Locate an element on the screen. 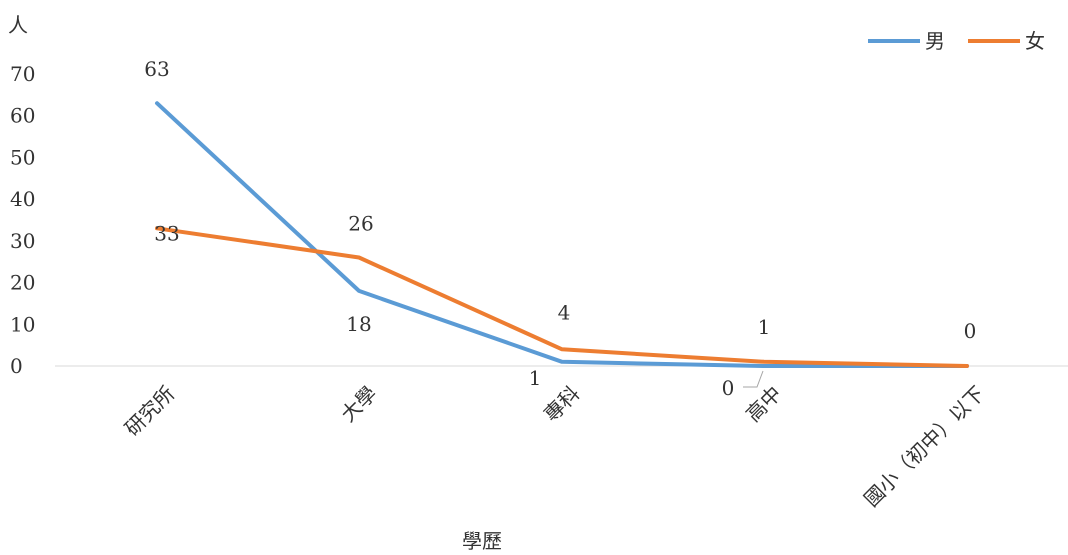  y-tick-label: 50 is located at coordinates (22, 157).